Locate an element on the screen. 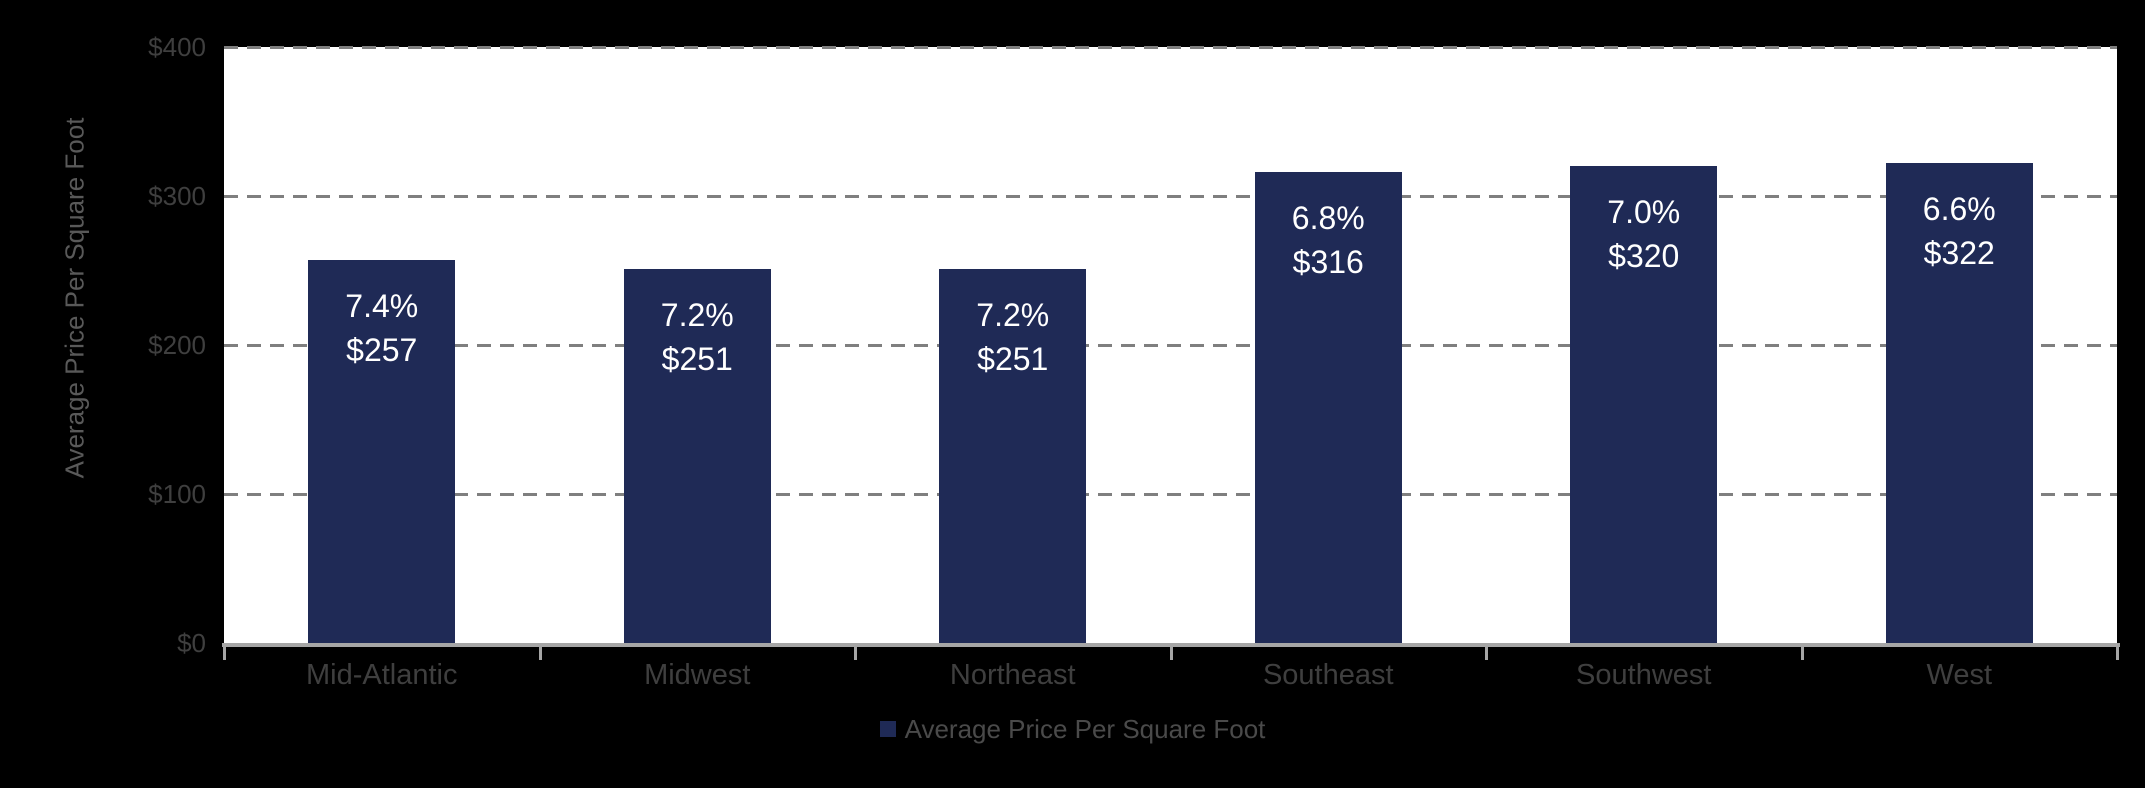 The height and width of the screenshot is (788, 2145). x-category-label-southeast: Southeast is located at coordinates (1328, 675).